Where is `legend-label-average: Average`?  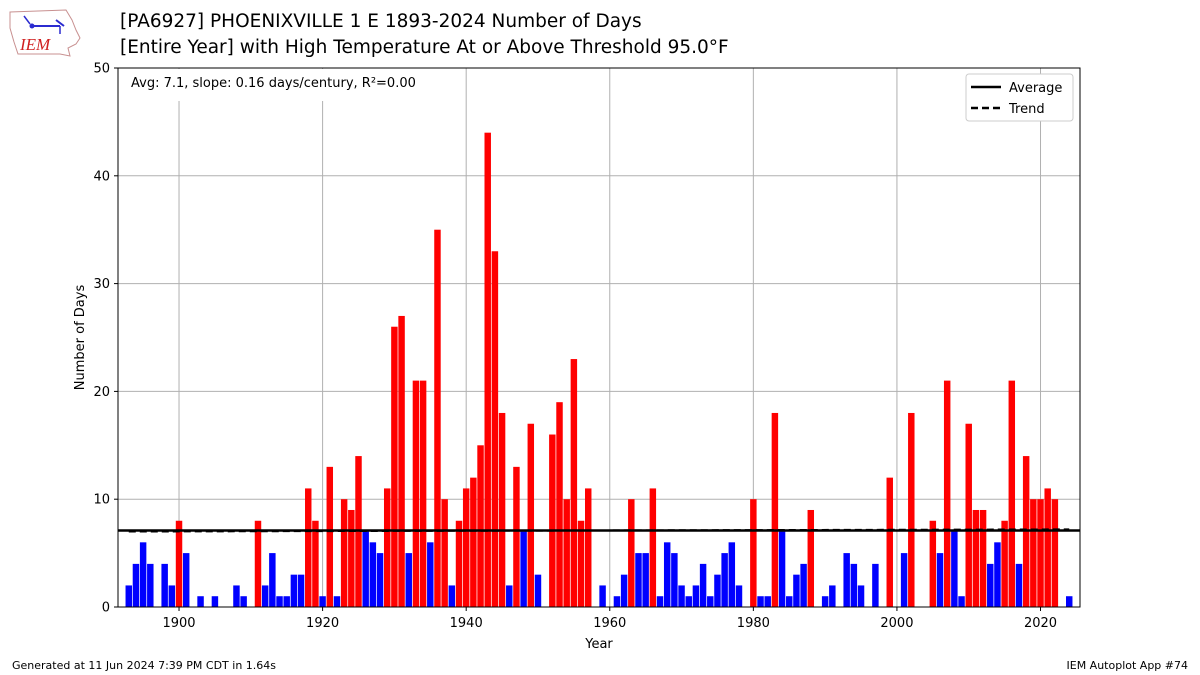
legend-label-average: Average is located at coordinates (1035, 88).